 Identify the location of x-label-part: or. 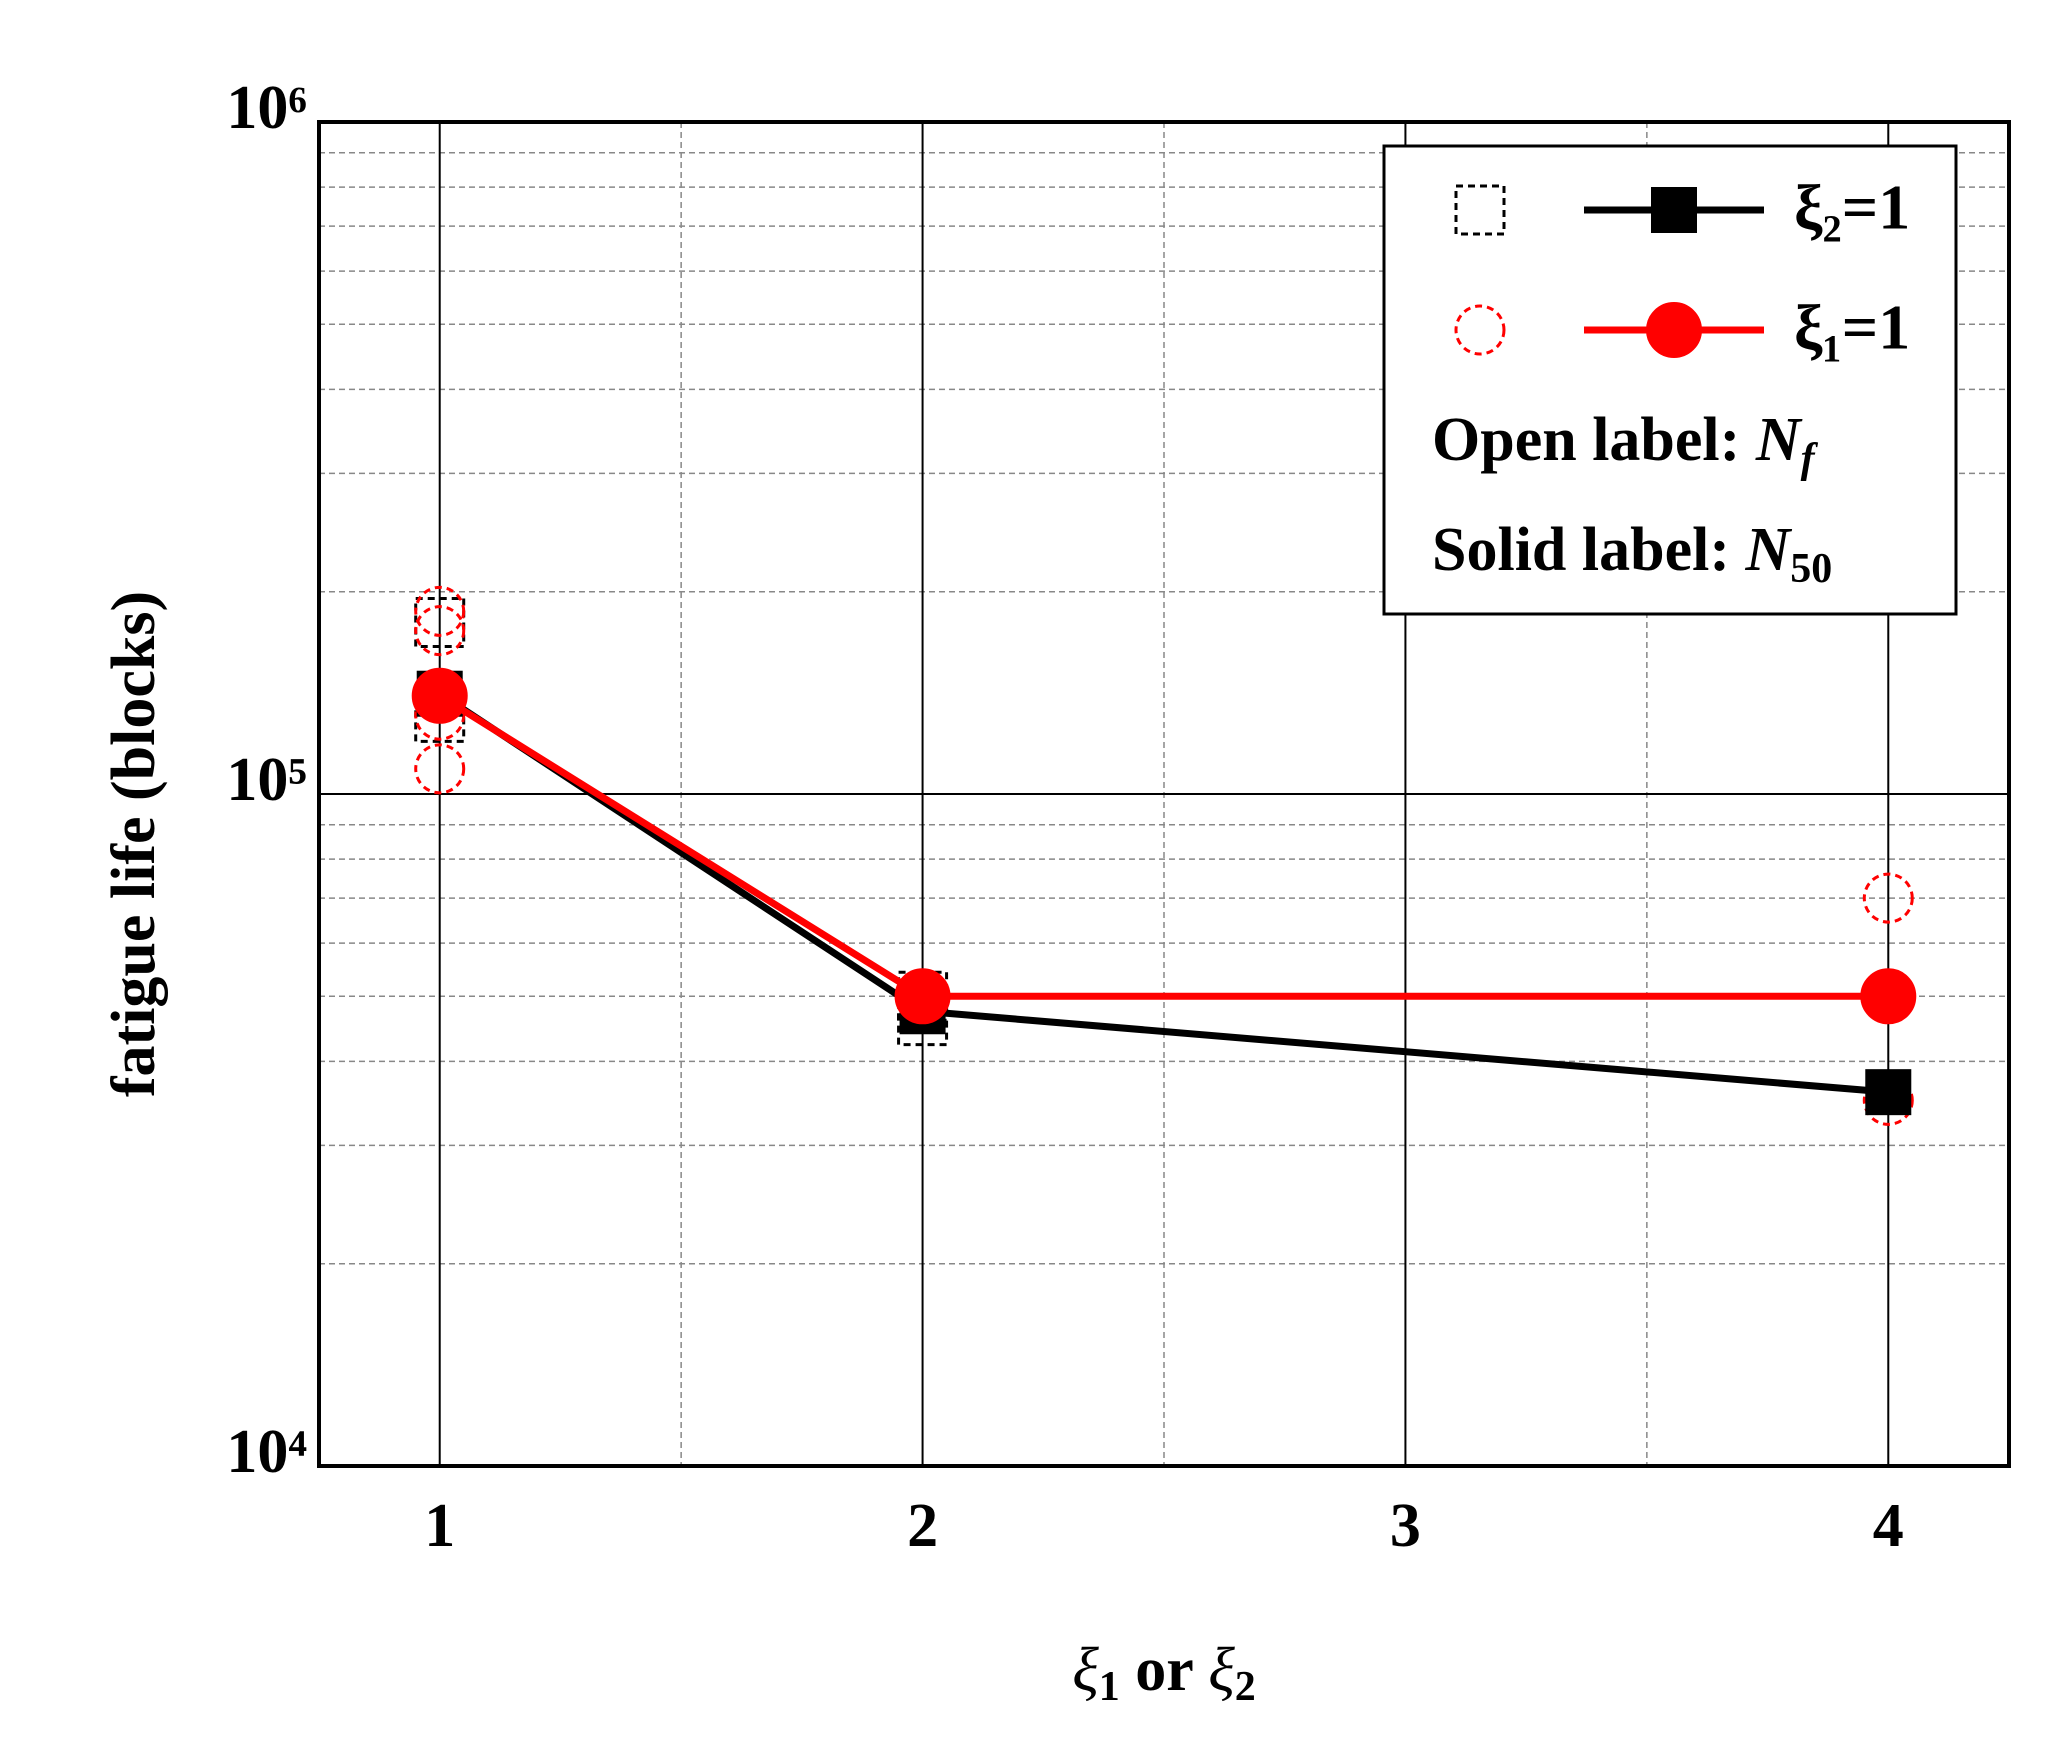
(1164, 1670).